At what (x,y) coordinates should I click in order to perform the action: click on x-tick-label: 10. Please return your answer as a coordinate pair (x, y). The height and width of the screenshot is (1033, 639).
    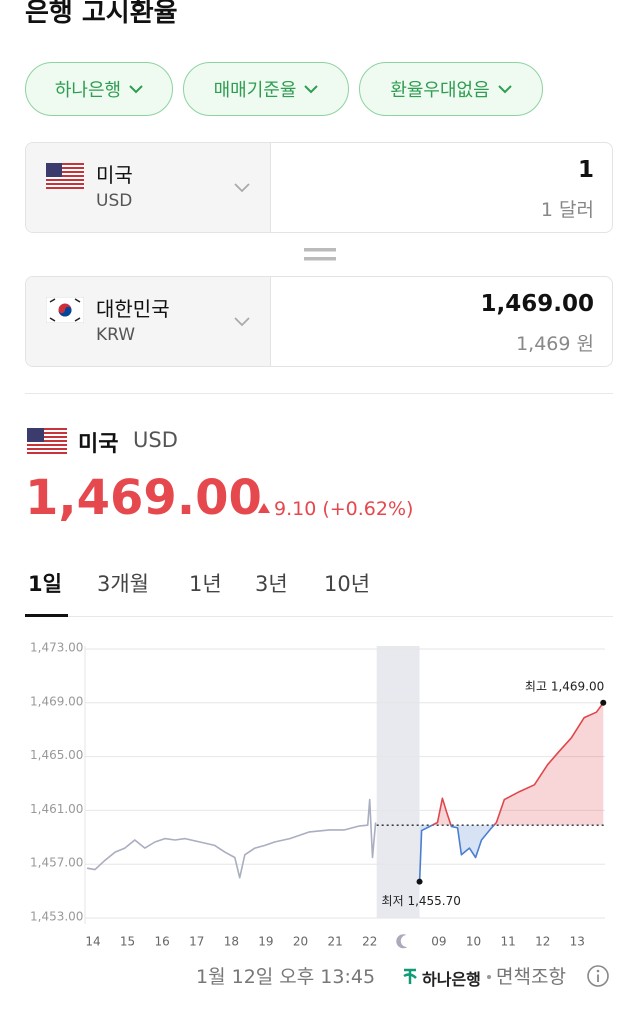
    Looking at the image, I should click on (473, 942).